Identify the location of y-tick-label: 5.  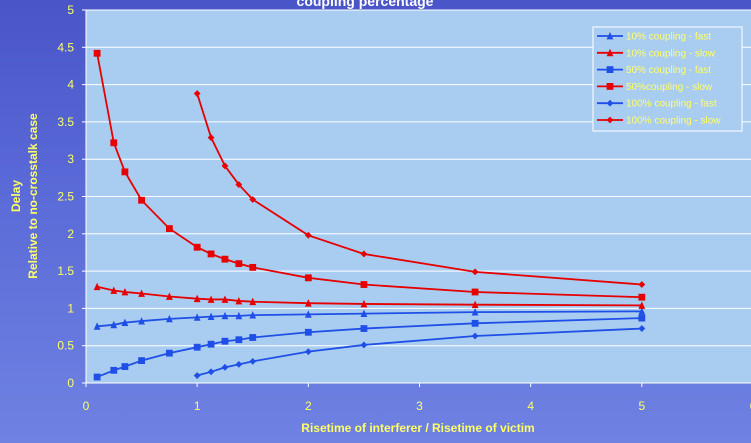
(70, 10).